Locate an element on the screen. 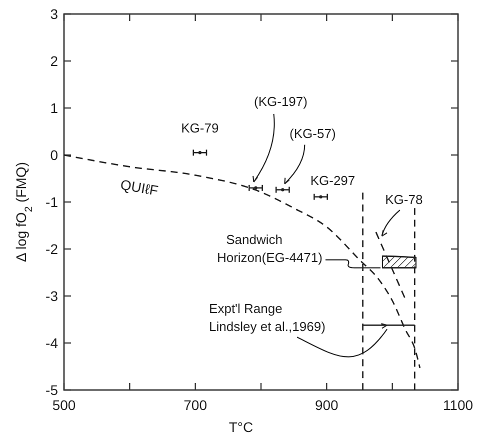 This screenshot has height=438, width=477. x-tick-label: 500 is located at coordinates (64, 405).